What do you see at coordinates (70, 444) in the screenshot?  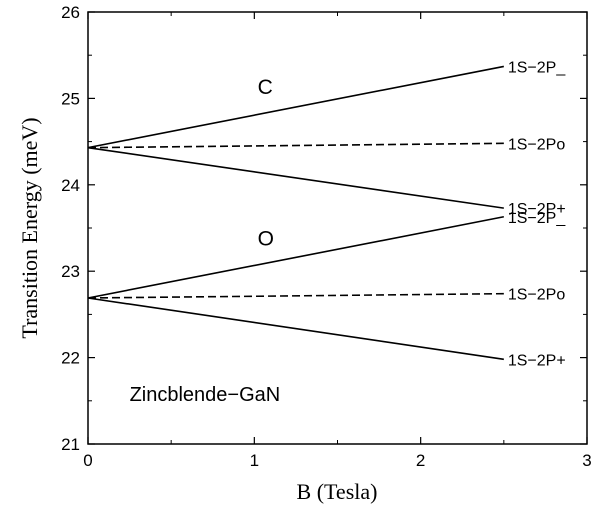 I see `y-tick-label: 21` at bounding box center [70, 444].